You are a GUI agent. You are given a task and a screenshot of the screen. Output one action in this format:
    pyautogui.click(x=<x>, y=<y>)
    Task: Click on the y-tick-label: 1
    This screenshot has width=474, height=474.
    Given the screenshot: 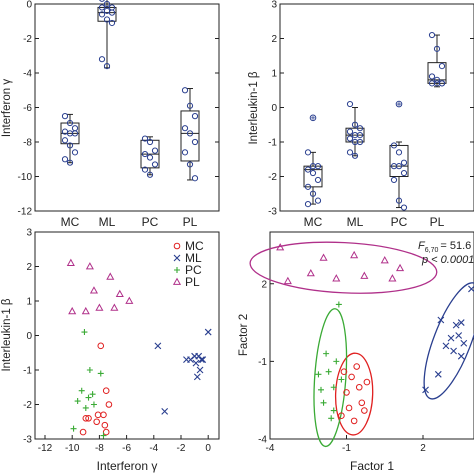 What is the action you would take?
    pyautogui.click(x=274, y=74)
    